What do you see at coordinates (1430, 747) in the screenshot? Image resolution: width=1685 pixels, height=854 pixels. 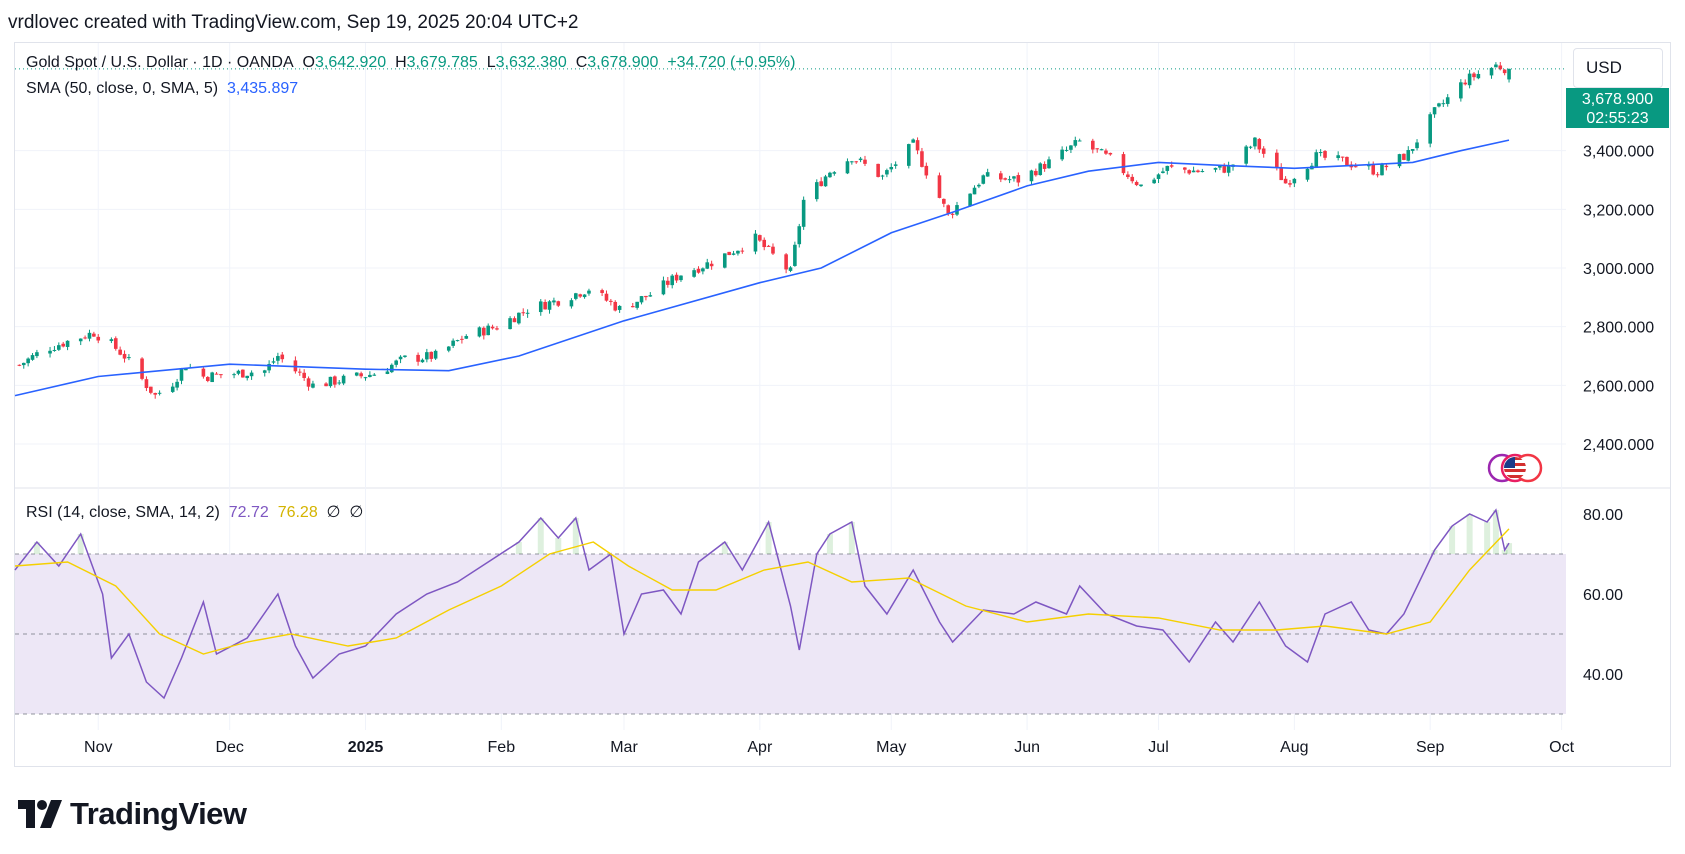 I see `x-tick-label: Sep` at bounding box center [1430, 747].